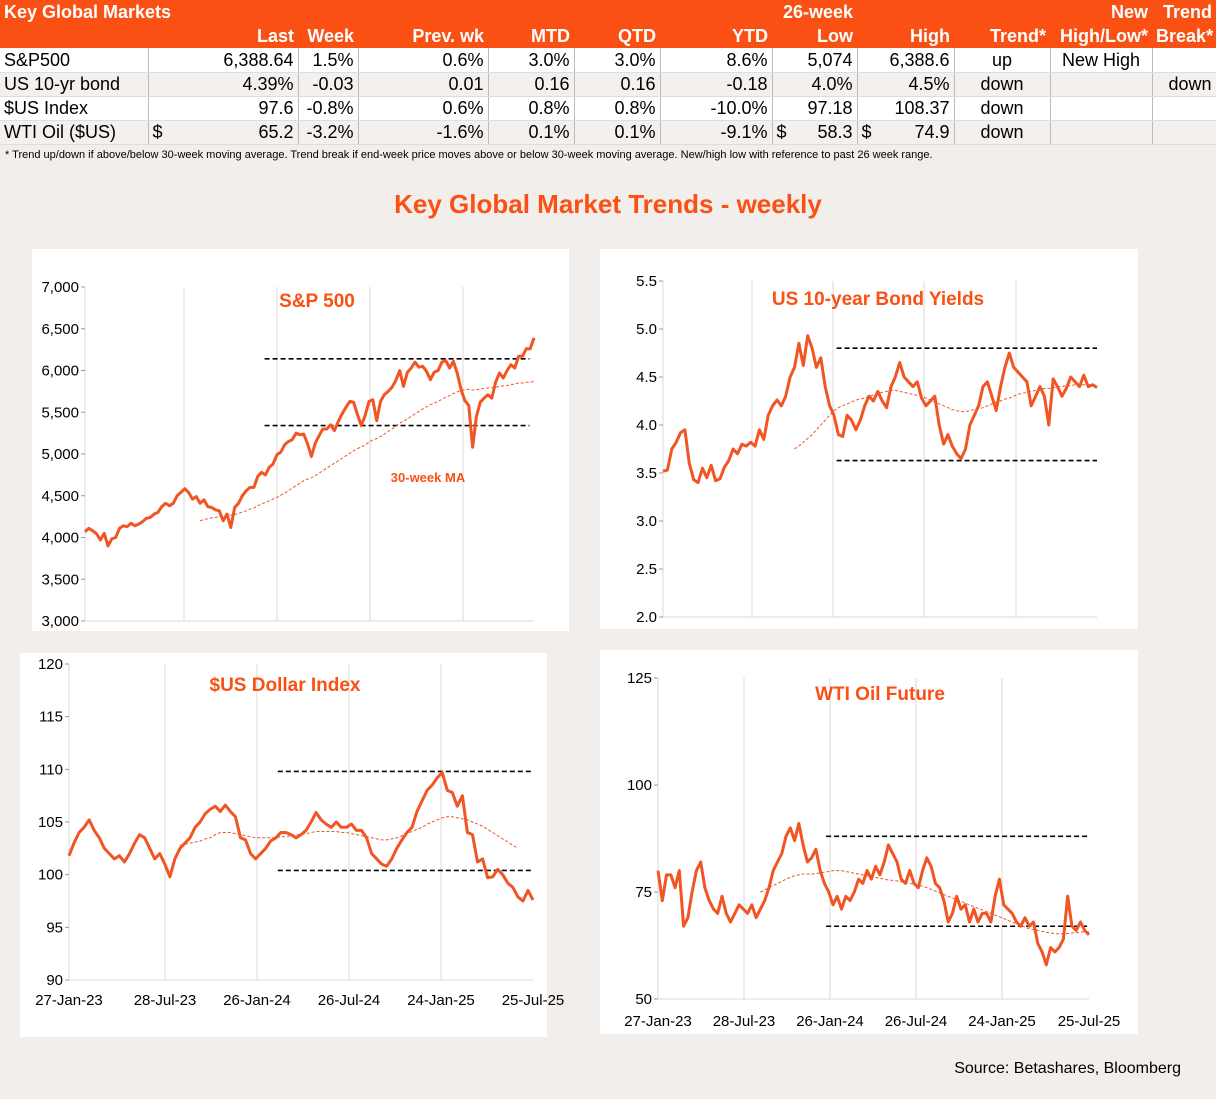  Describe the element at coordinates (646, 377) in the screenshot. I see `y-tick-label: 4.5` at that location.